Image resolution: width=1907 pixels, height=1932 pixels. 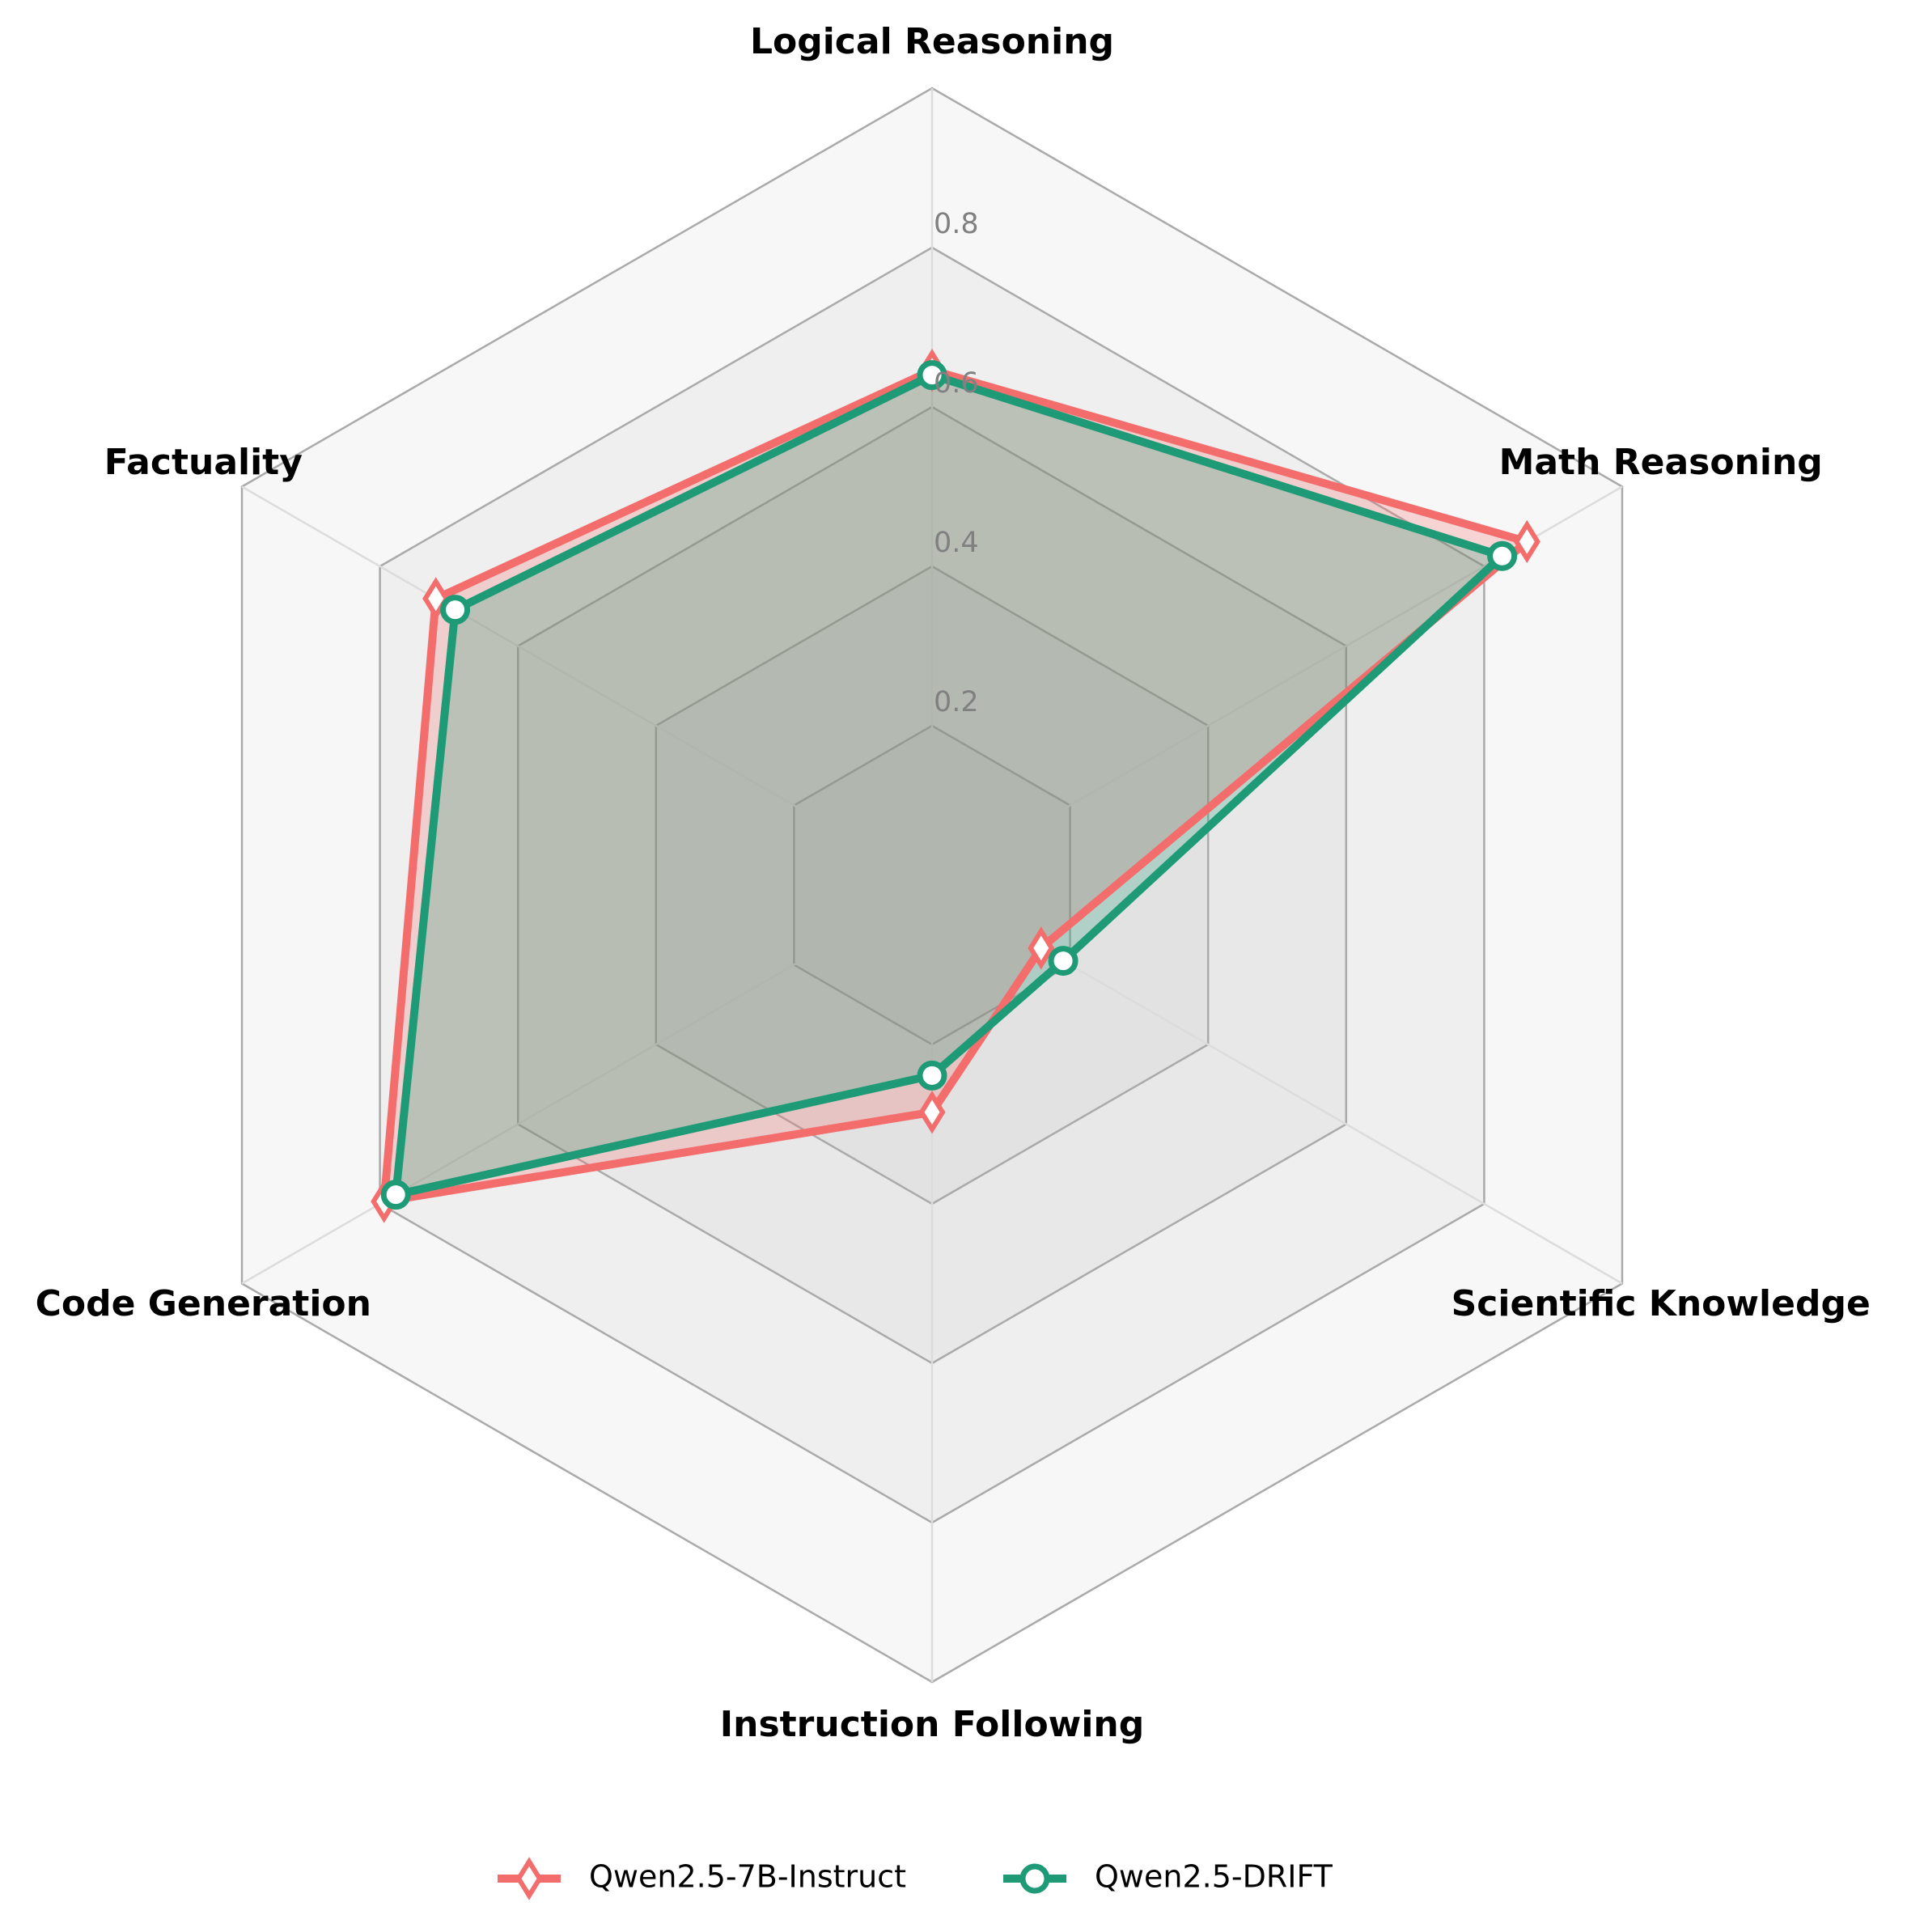 What do you see at coordinates (956, 383) in the screenshot?
I see `tick-label: 0.6` at bounding box center [956, 383].